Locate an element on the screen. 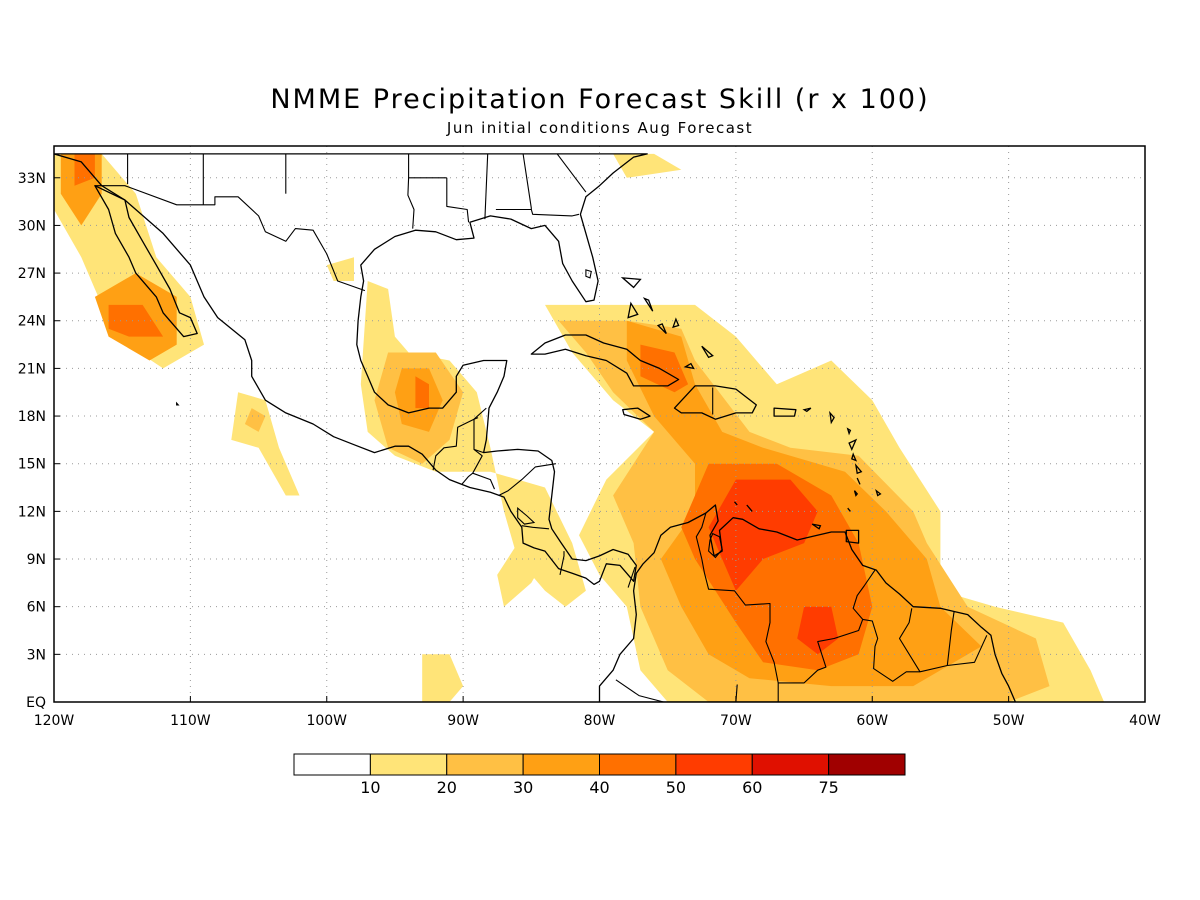  lon-tick-label: 60W is located at coordinates (872, 721).